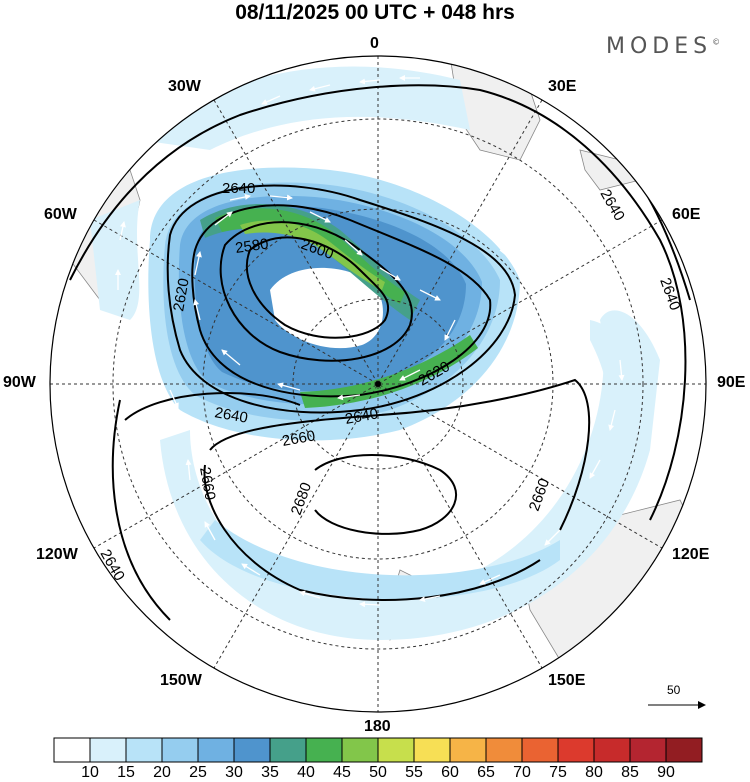  Describe the element at coordinates (162, 772) in the screenshot. I see `colorbar-tick-label: 20` at that location.